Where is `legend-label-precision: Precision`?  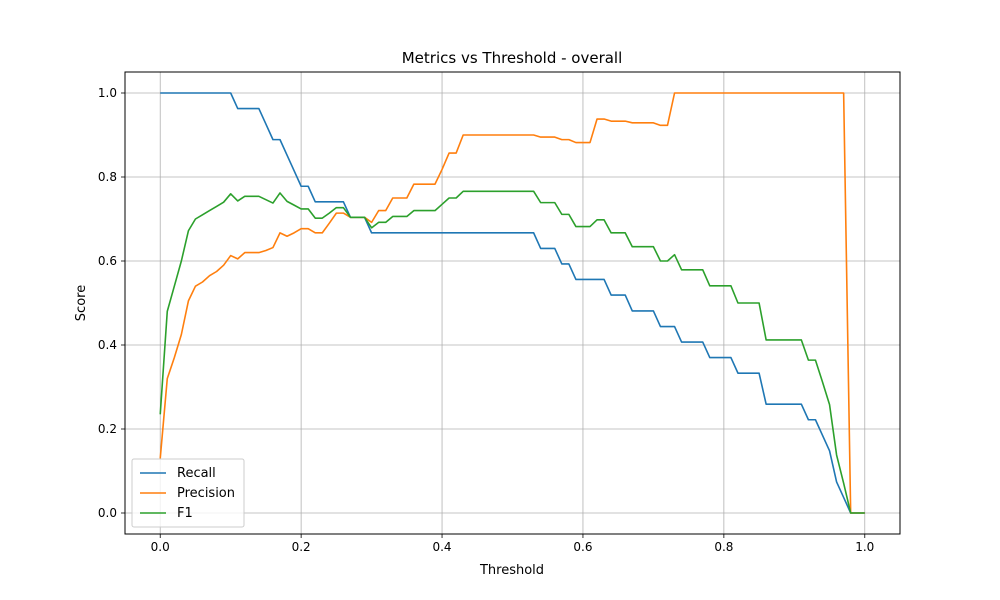
legend-label-precision: Precision is located at coordinates (206, 493).